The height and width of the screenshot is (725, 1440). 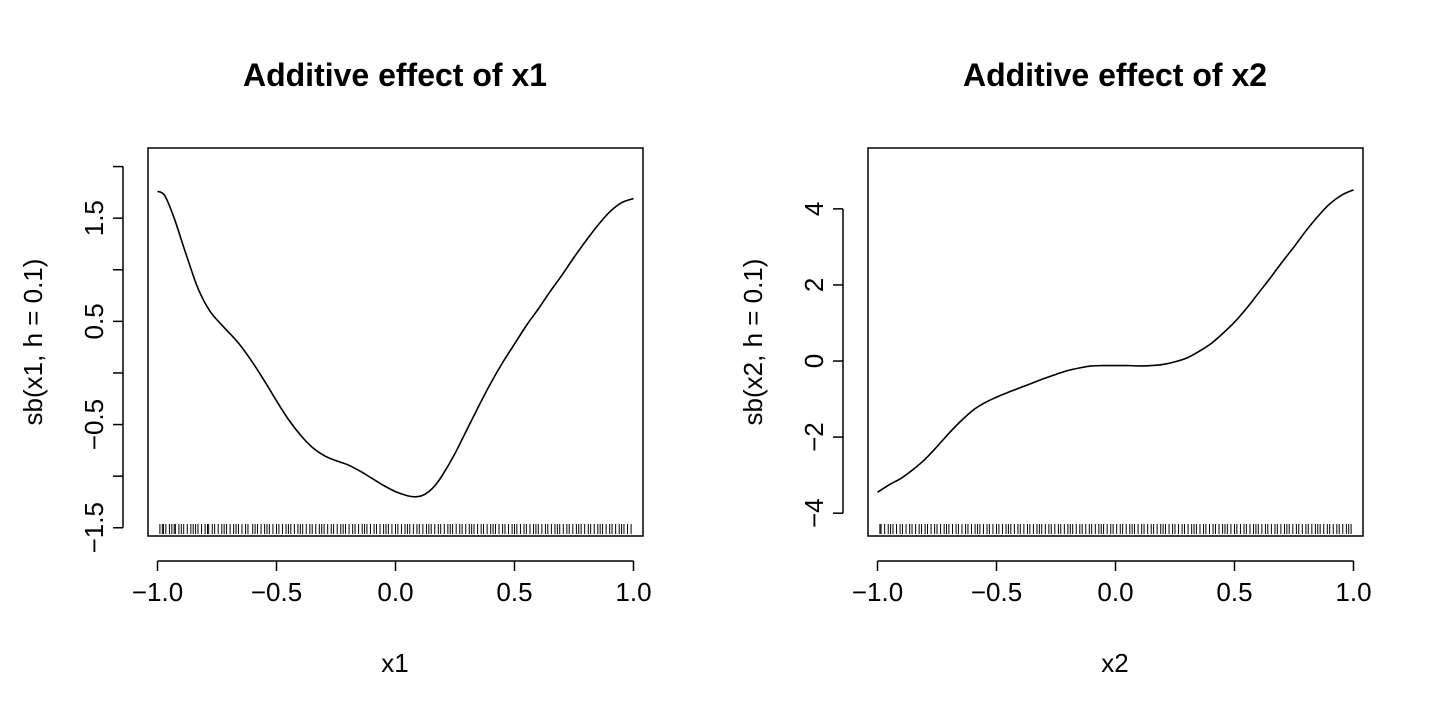 What do you see at coordinates (94, 218) in the screenshot?
I see `y-tick-label: 1.5` at bounding box center [94, 218].